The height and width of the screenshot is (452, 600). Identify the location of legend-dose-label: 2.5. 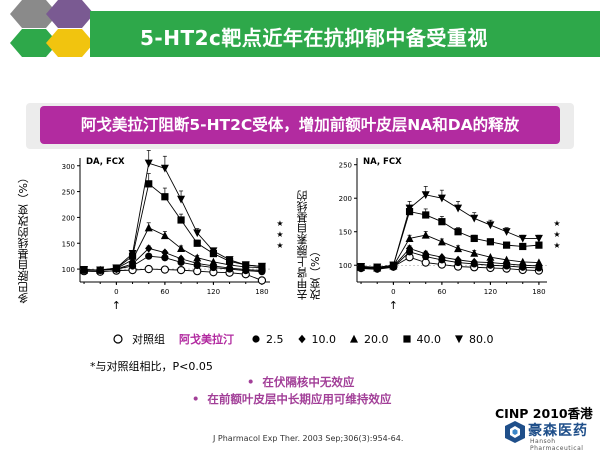
(275, 339).